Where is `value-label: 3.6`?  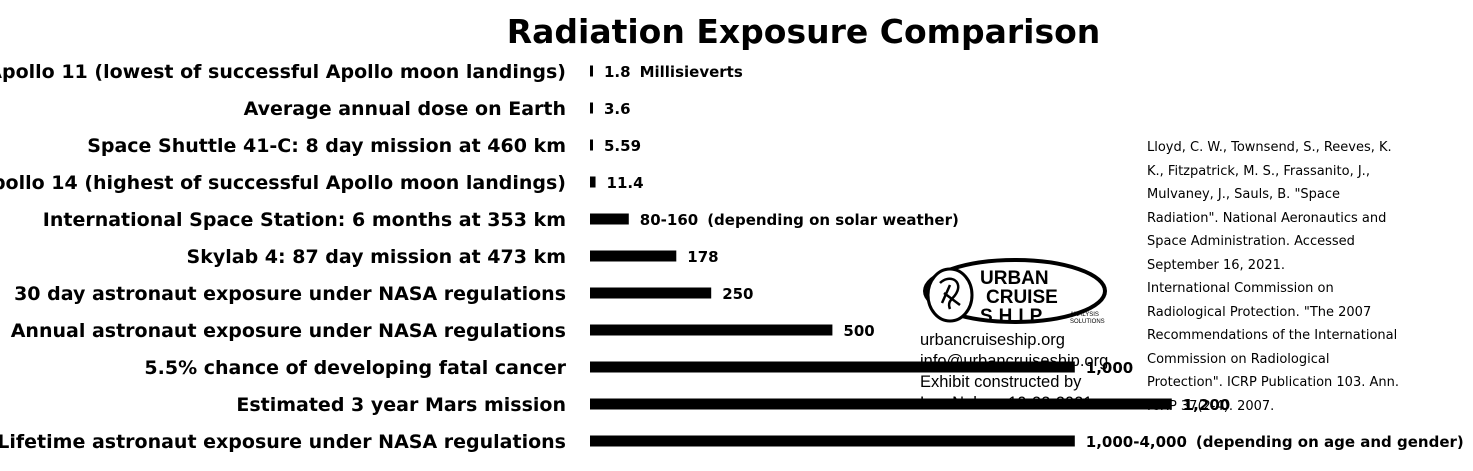 value-label: 3.6 is located at coordinates (617, 109).